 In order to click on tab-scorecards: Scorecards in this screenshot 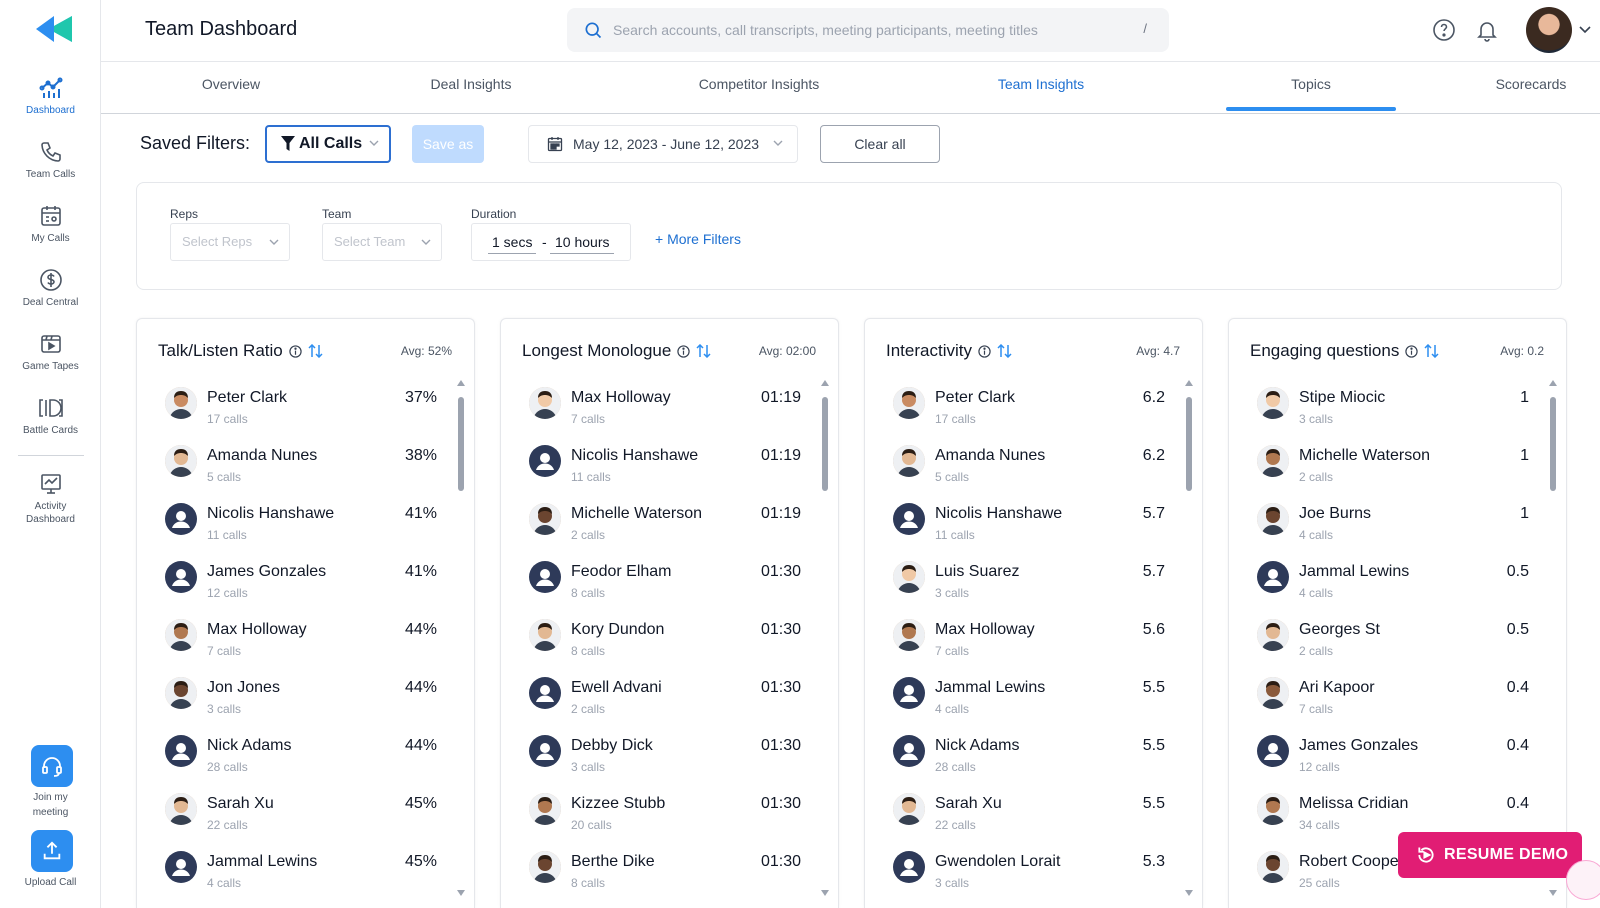, I will do `click(1531, 84)`.